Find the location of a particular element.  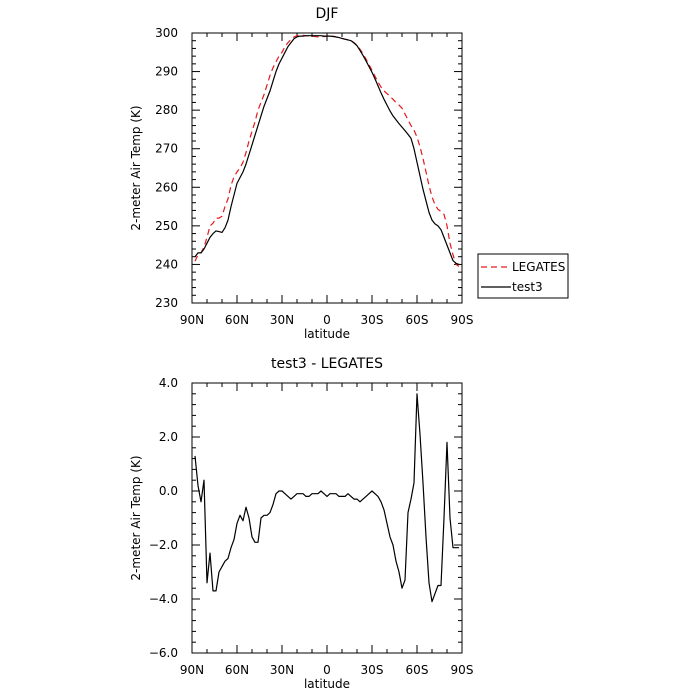

bottom-x-tick-label: 0 is located at coordinates (327, 670).